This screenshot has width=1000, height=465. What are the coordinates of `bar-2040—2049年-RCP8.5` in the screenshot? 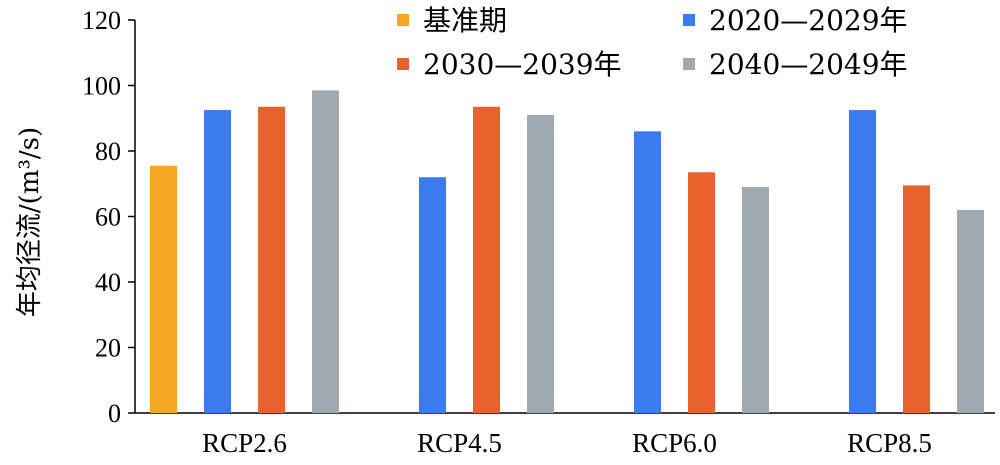 It's located at (970, 311).